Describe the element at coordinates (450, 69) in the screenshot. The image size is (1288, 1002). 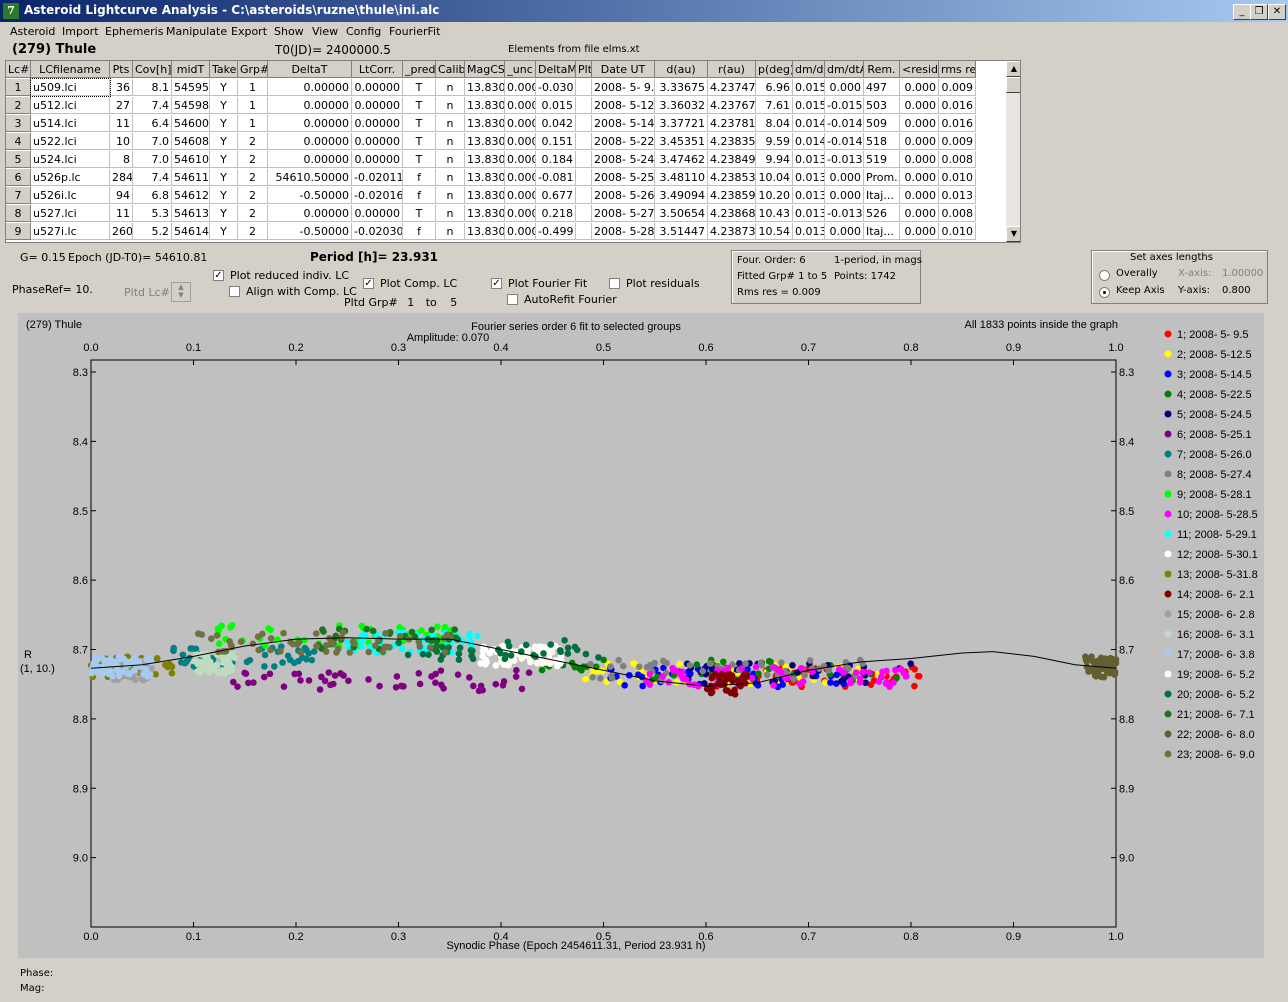
I see `column-header: Calib.` at that location.